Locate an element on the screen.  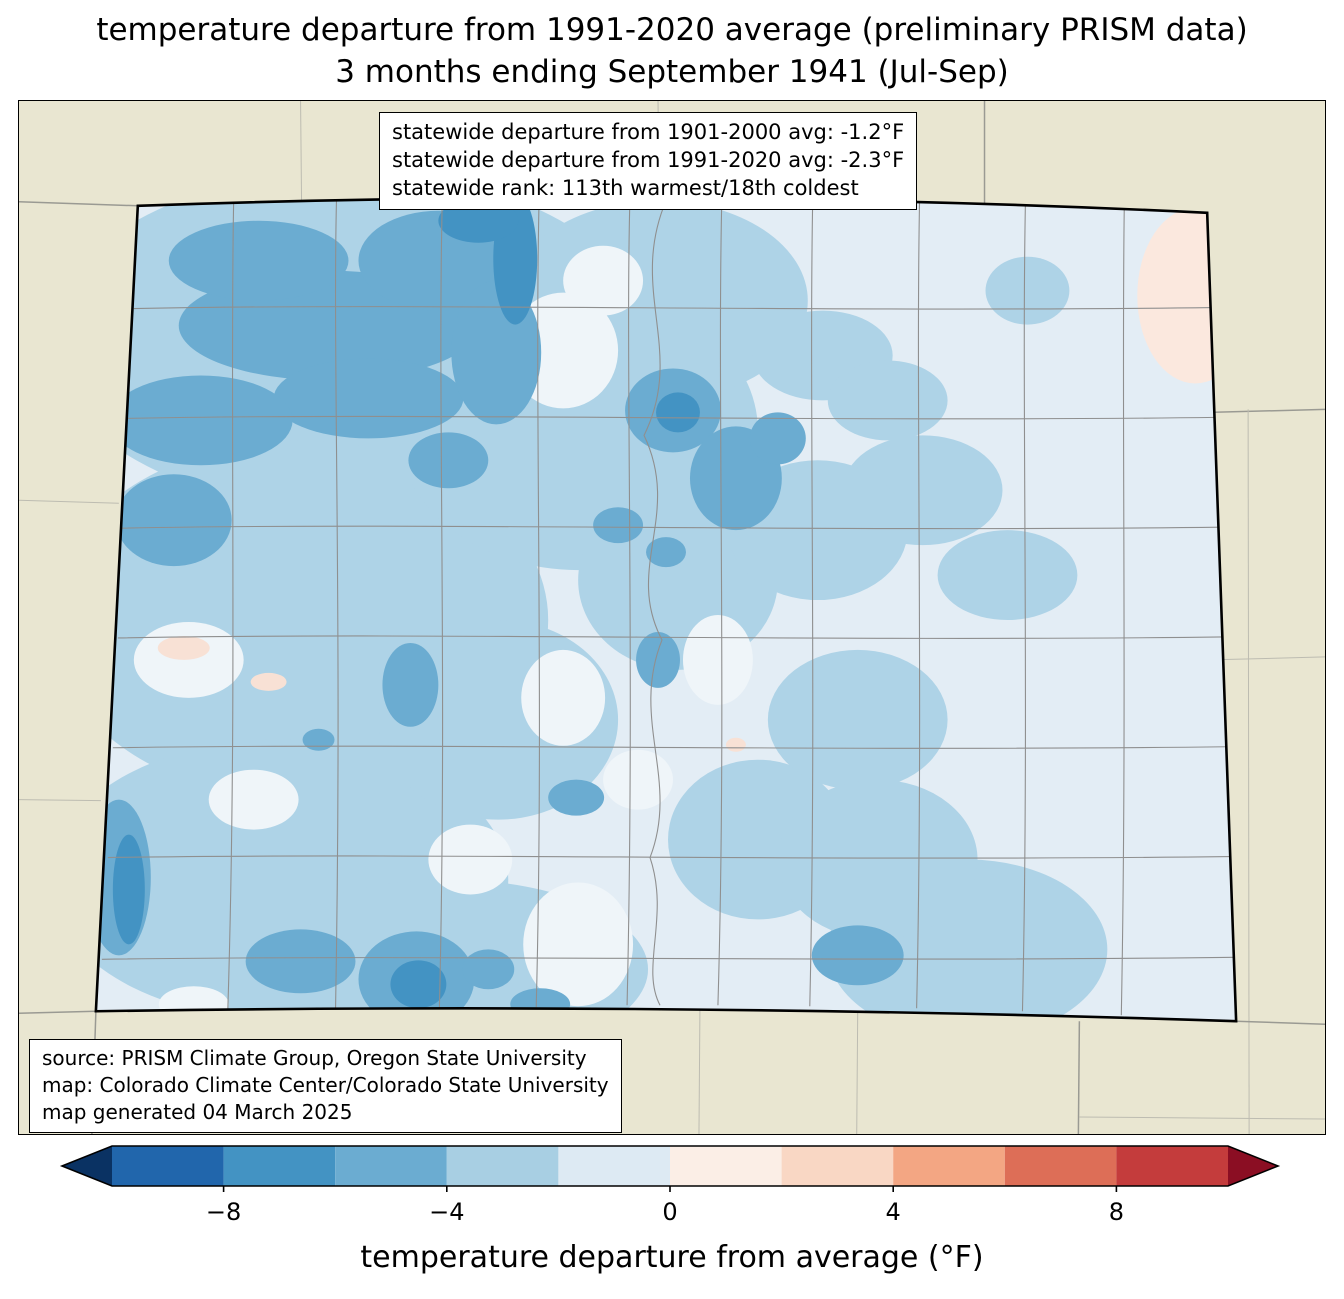
generated-date-line: map generated 04 March 2025 is located at coordinates (197, 1111).